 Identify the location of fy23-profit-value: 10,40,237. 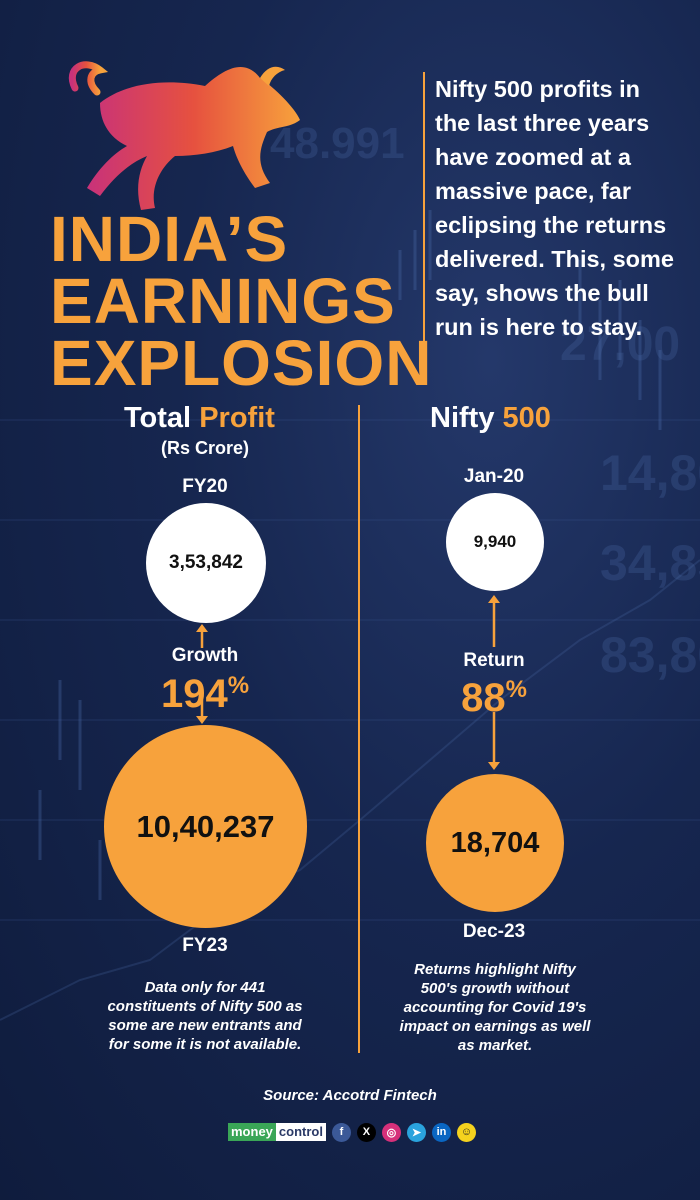
(205, 826).